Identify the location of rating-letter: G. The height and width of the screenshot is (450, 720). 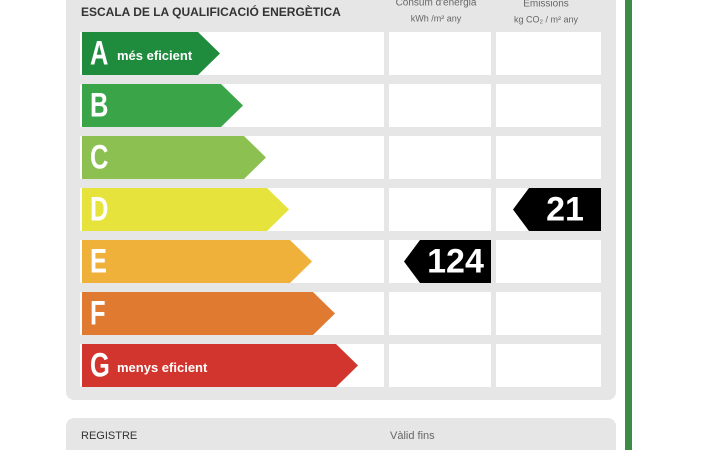
(100, 365).